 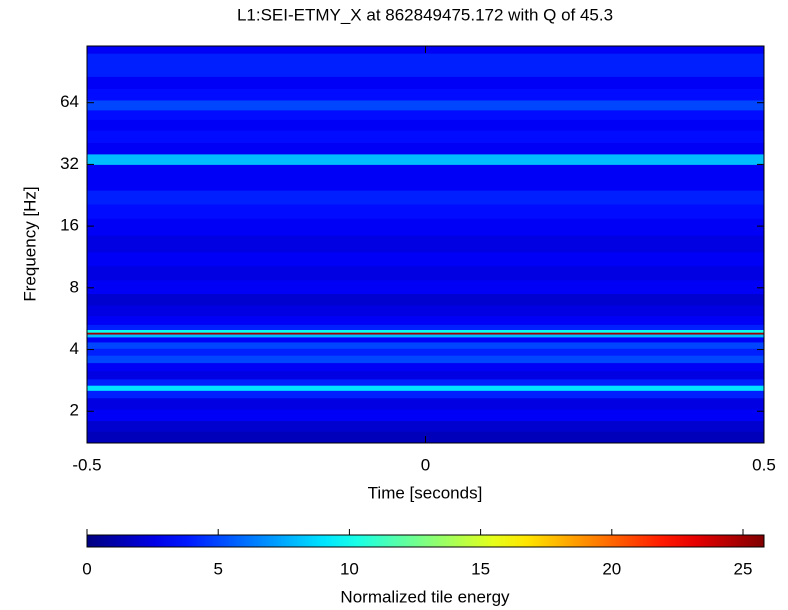 I want to click on colorbar-tick-label: 10, so click(x=349, y=568).